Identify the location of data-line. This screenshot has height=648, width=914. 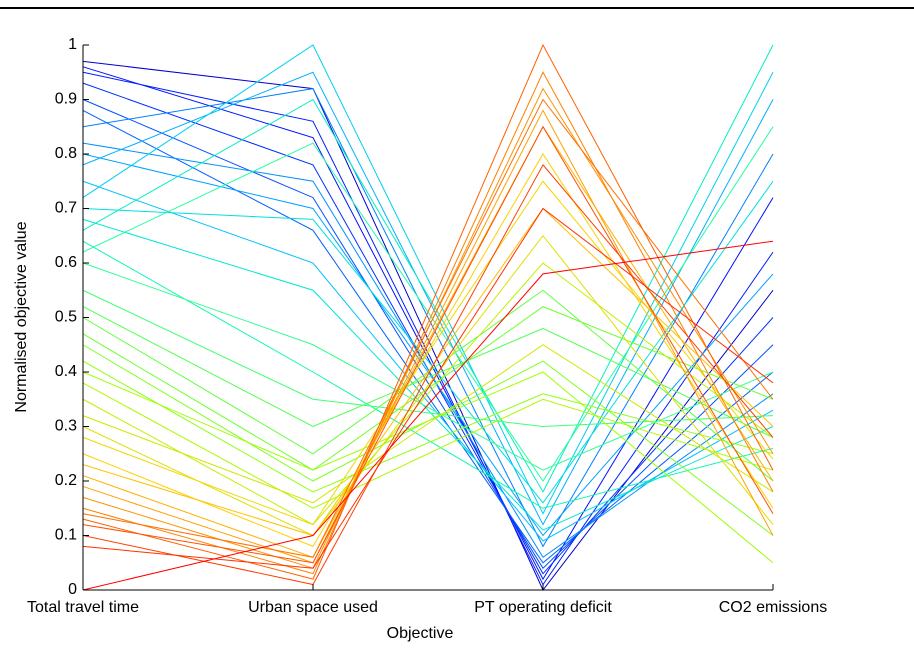
(428, 445).